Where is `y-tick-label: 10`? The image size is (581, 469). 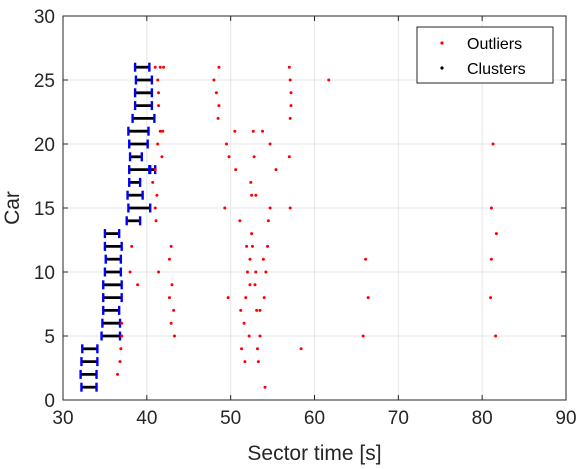
y-tick-label: 10 is located at coordinates (44, 273).